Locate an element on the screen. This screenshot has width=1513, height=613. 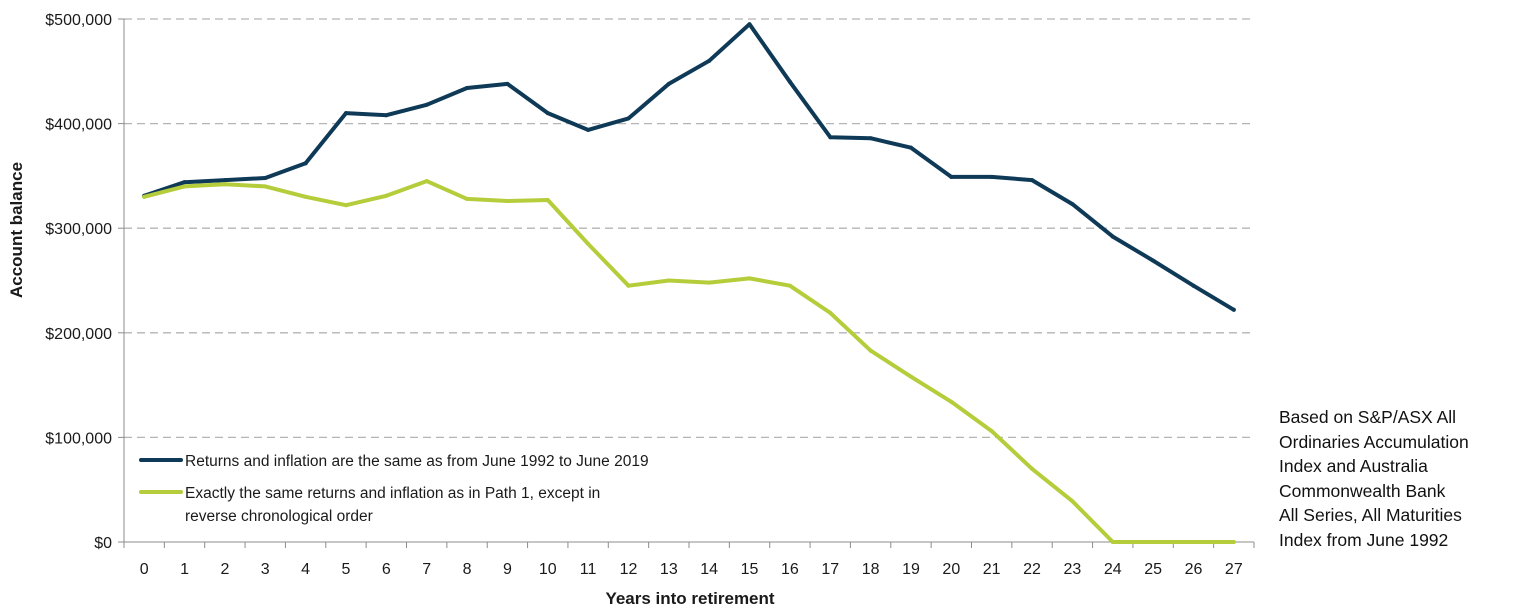
x-tick-label: 25 is located at coordinates (1153, 569).